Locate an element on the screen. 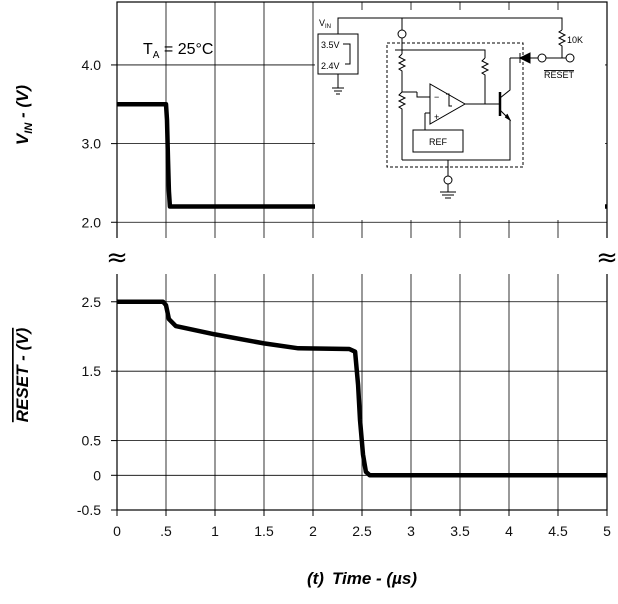  y-tick-label: 4.0 is located at coordinates (92, 65).